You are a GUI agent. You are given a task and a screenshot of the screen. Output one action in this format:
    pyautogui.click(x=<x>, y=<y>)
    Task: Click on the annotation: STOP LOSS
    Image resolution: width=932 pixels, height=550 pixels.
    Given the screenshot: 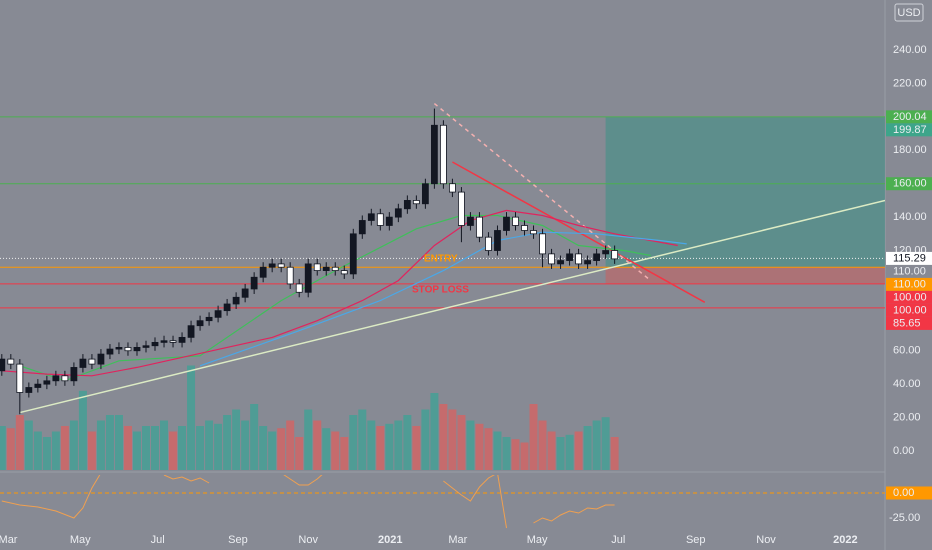 What is the action you would take?
    pyautogui.click(x=440, y=290)
    